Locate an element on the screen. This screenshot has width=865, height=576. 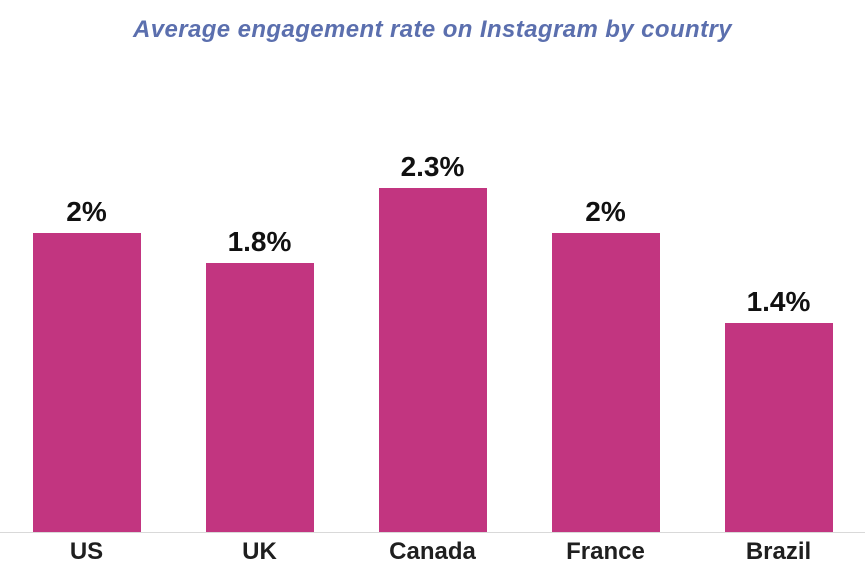
bar-value-label: 1.4% is located at coordinates (778, 301).